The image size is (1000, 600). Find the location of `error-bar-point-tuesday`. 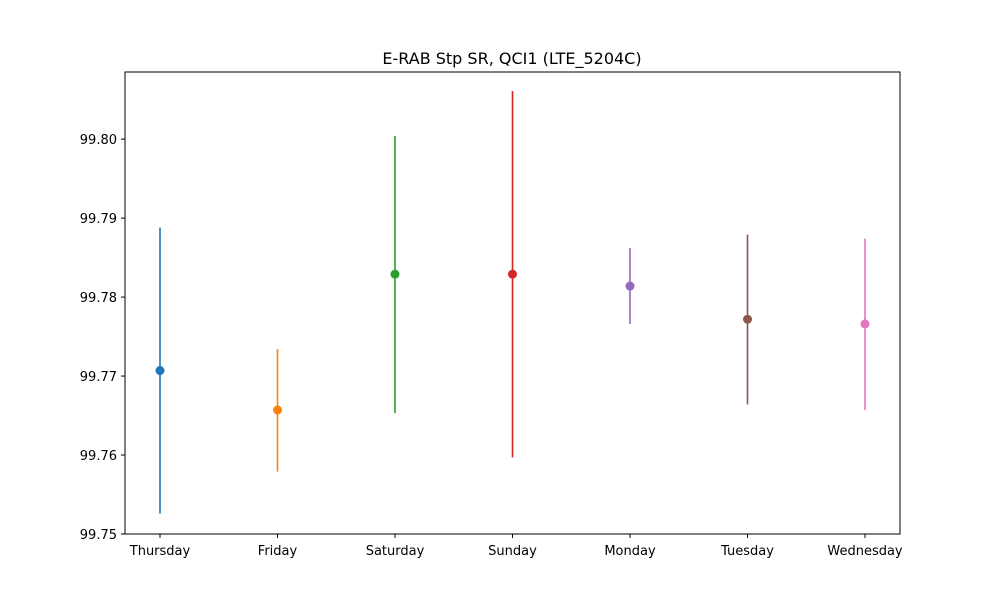

error-bar-point-tuesday is located at coordinates (747, 319).